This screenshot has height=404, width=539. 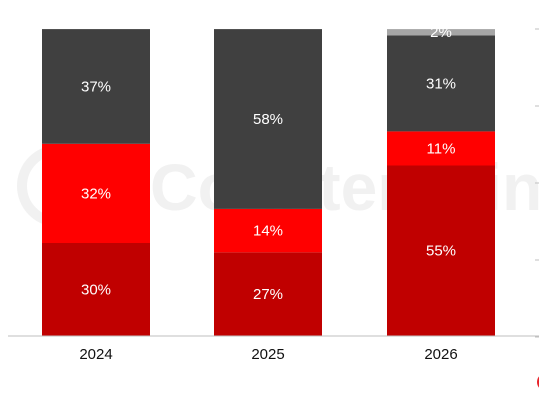 I want to click on right-axis-ticks, so click(x=537, y=183).